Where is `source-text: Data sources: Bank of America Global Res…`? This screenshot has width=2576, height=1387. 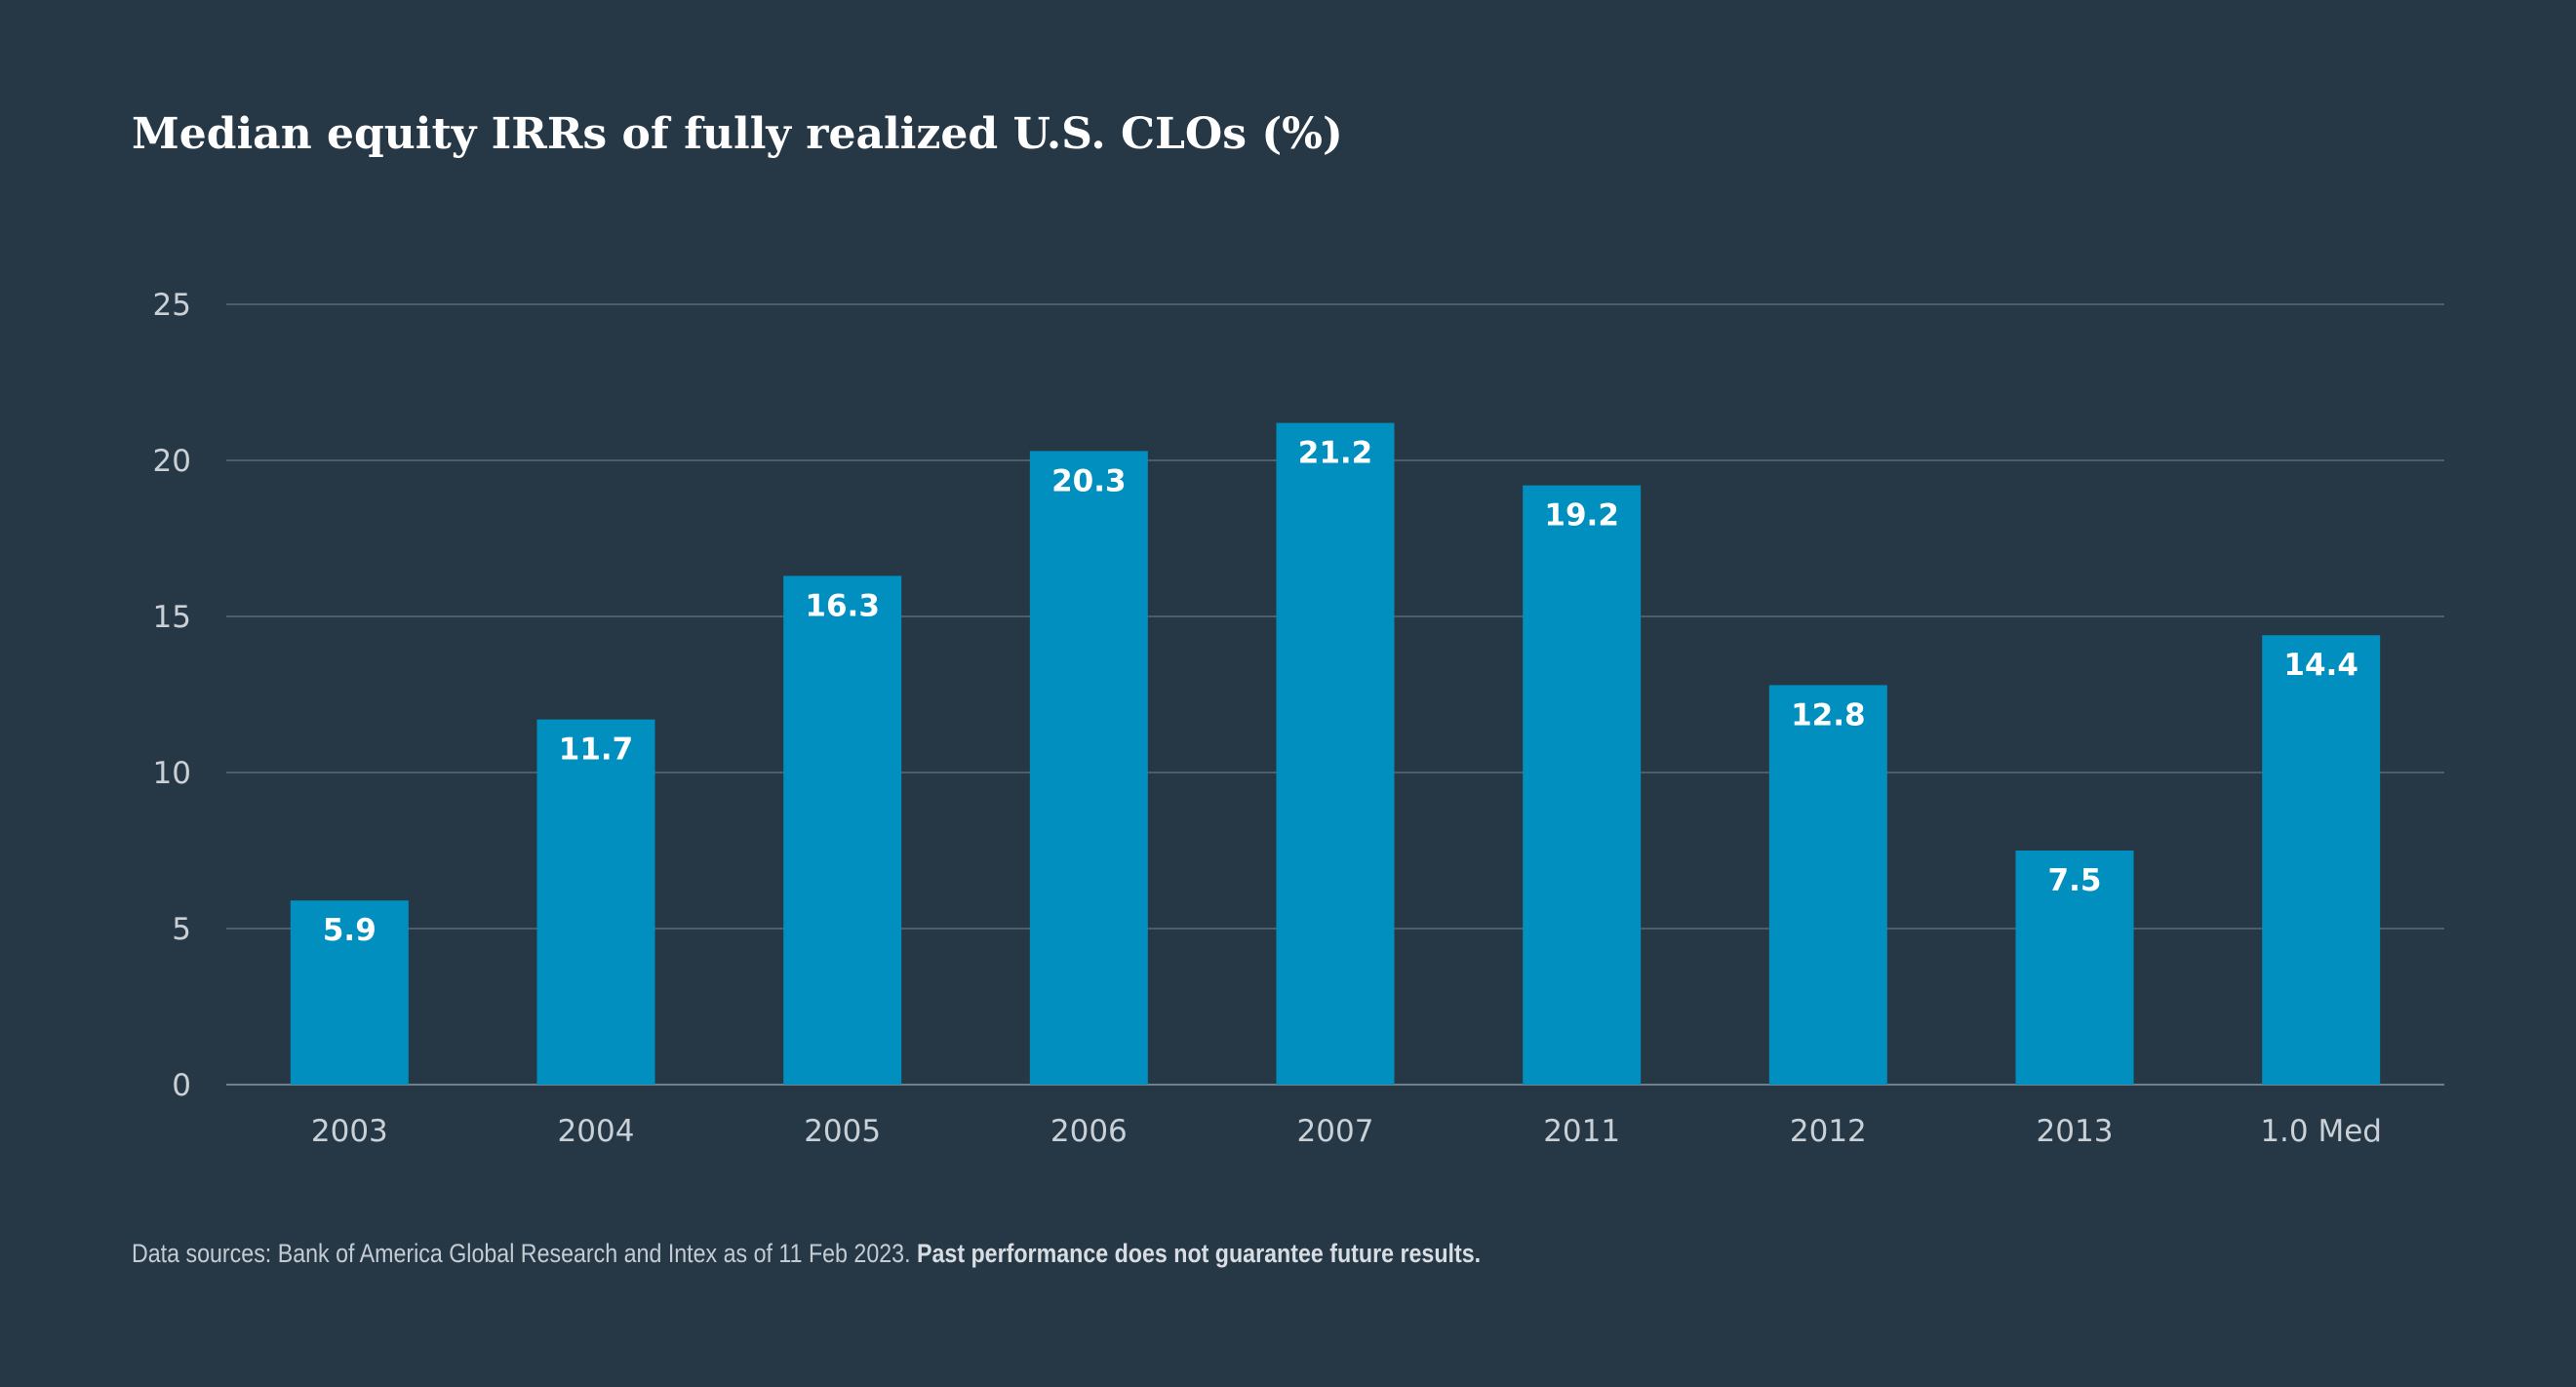
source-text: Data sources: Bank of America Global Res… is located at coordinates (521, 1254).